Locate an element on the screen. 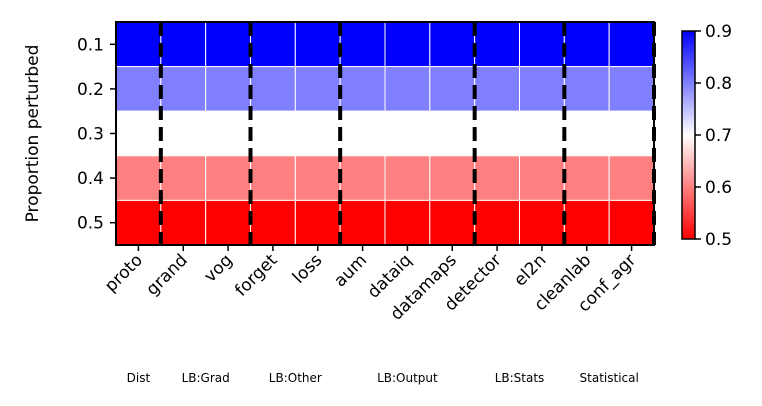 The image size is (762, 406). y-axis-label: Proportion perturbed is located at coordinates (33, 134).